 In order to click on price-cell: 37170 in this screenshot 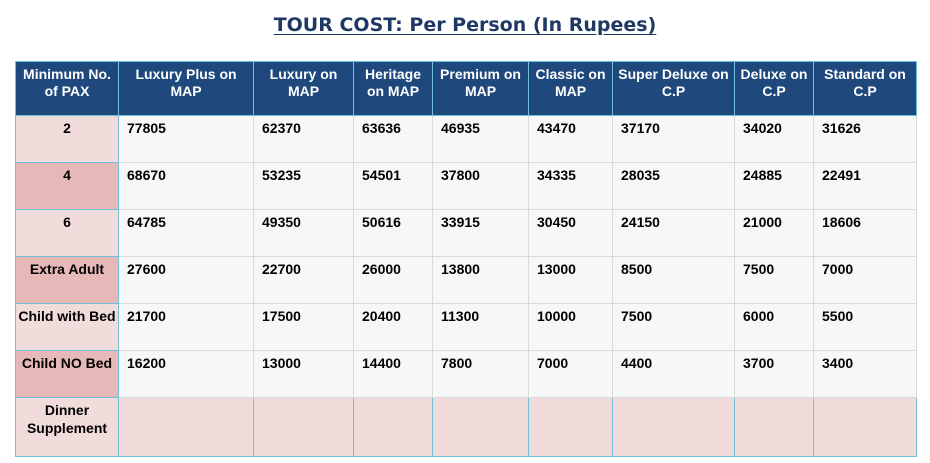, I will do `click(673, 139)`.